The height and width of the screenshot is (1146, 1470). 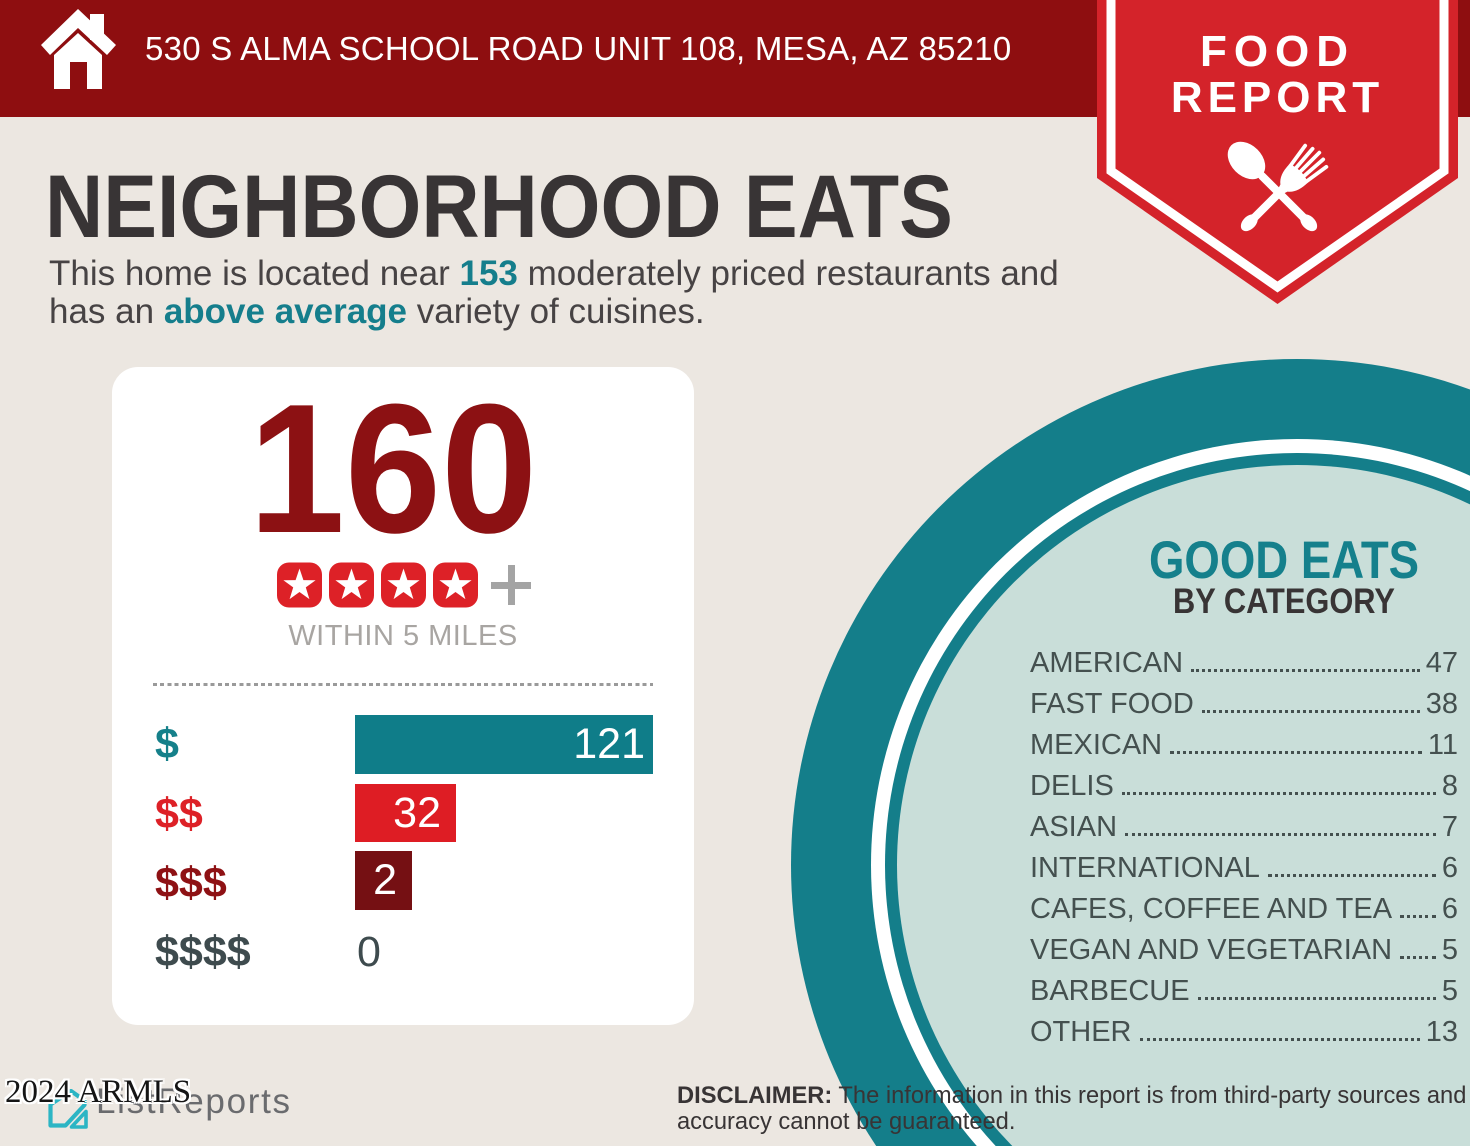 What do you see at coordinates (1277, 97) in the screenshot?
I see `svg-text: REPORT` at bounding box center [1277, 97].